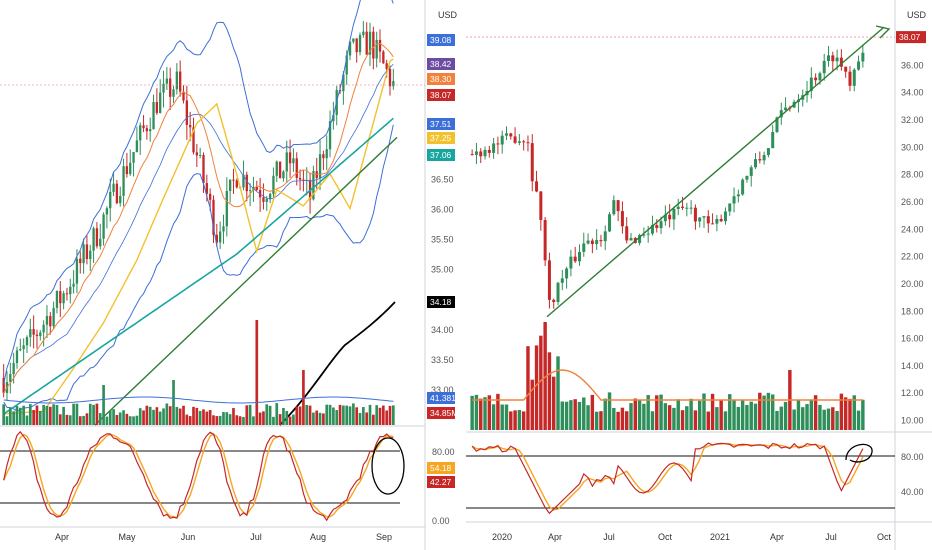  I want to click on volume-bars-left, so click(198, 372).